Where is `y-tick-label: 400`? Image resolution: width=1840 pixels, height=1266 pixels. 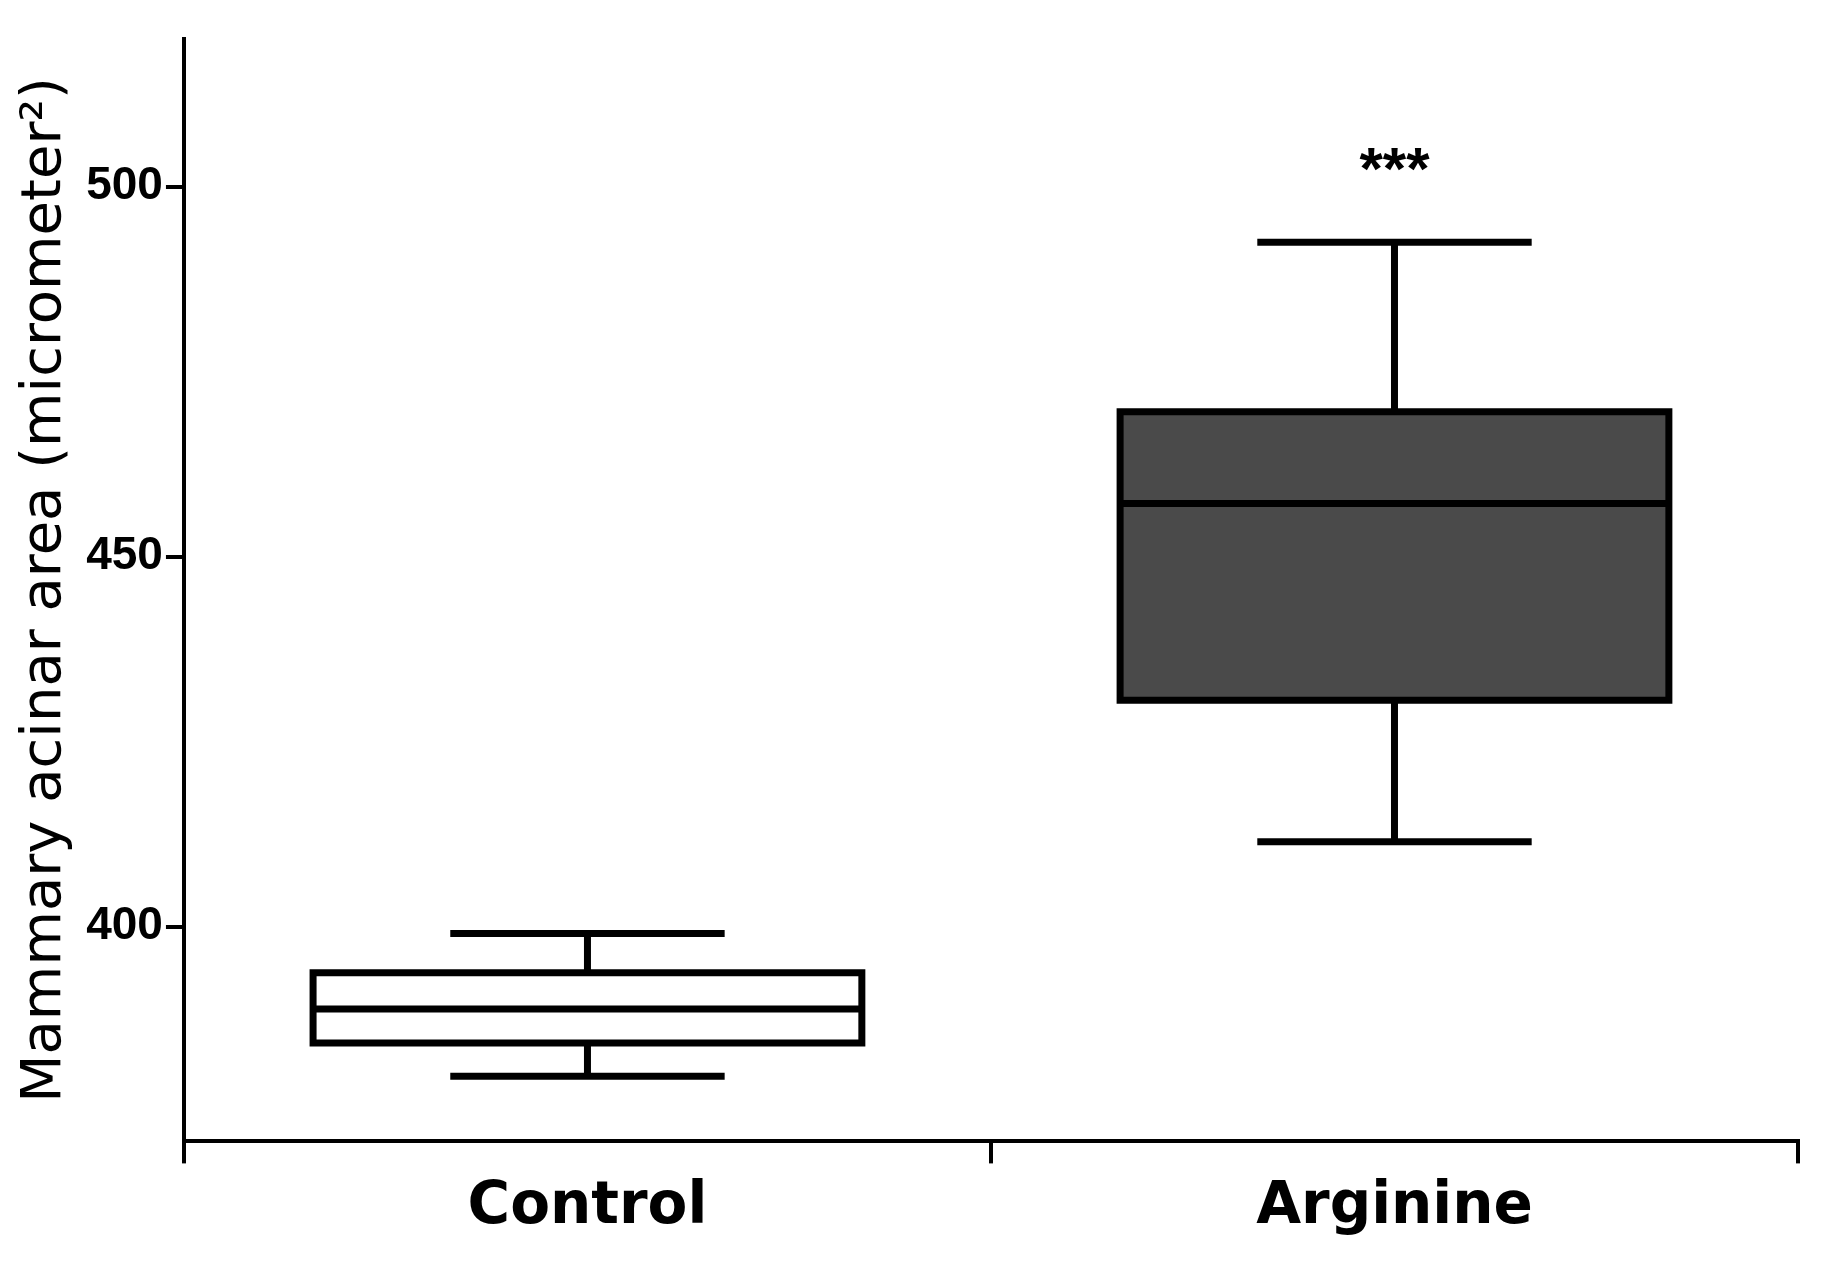 y-tick-label: 400 is located at coordinates (124, 923).